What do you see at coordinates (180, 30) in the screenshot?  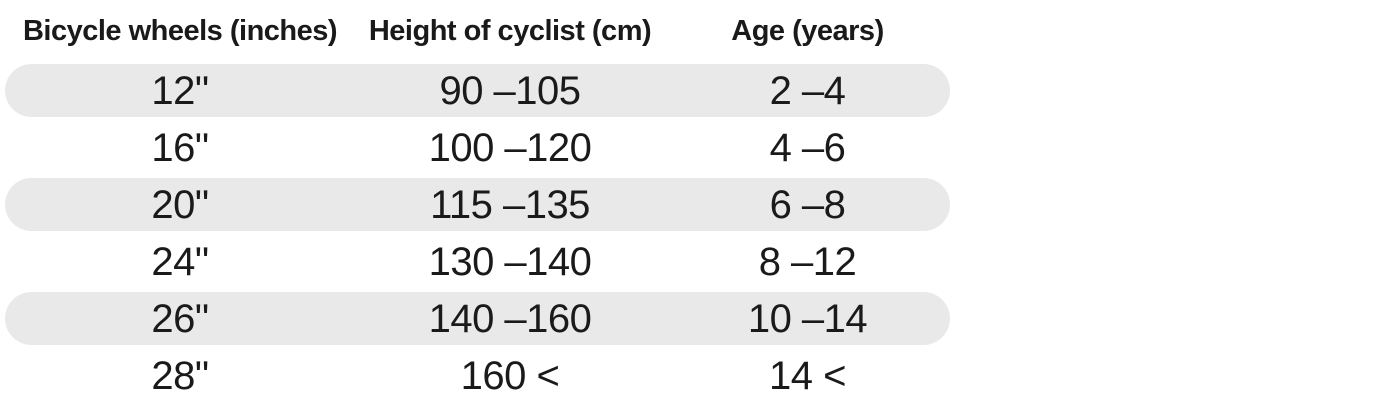 I see `column-header-wheels: Bicycle wheels (inches)` at bounding box center [180, 30].